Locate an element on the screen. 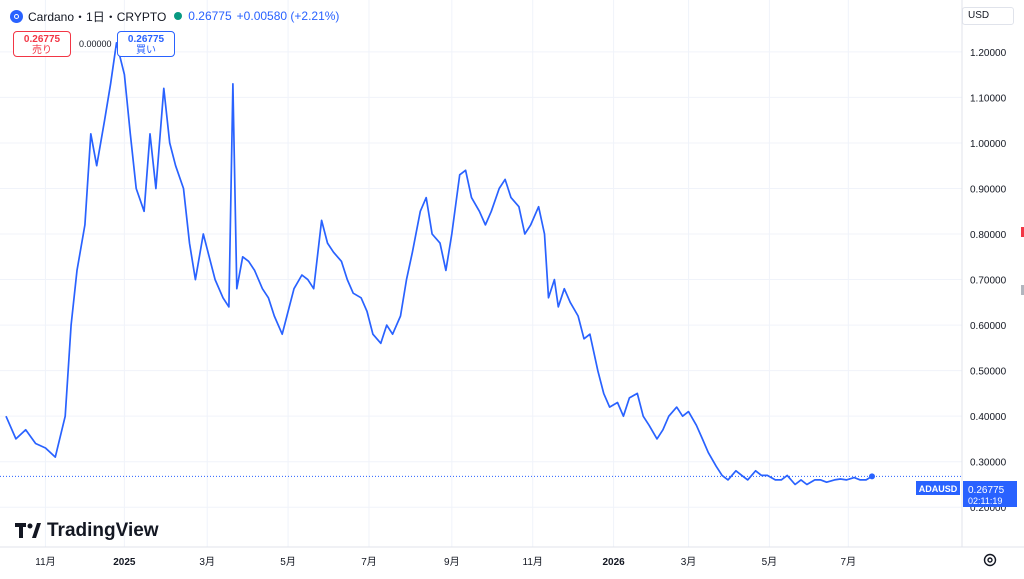 This screenshot has height=579, width=1024. price-label-bg is located at coordinates (990, 494).